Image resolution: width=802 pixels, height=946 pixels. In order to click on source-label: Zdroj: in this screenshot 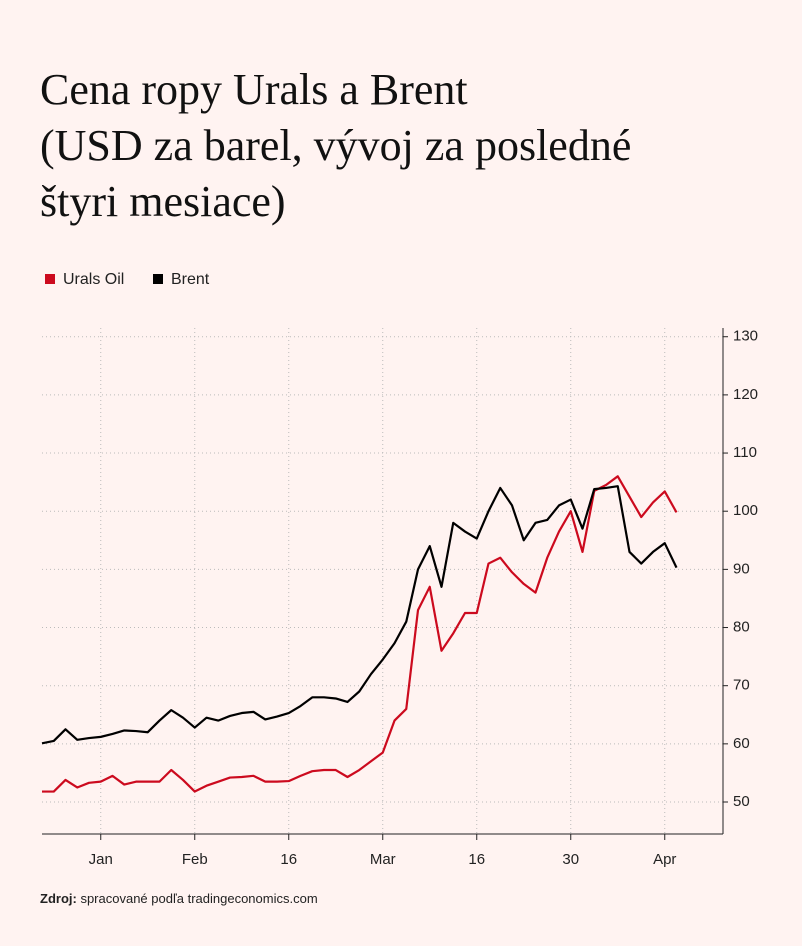, I will do `click(58, 898)`.